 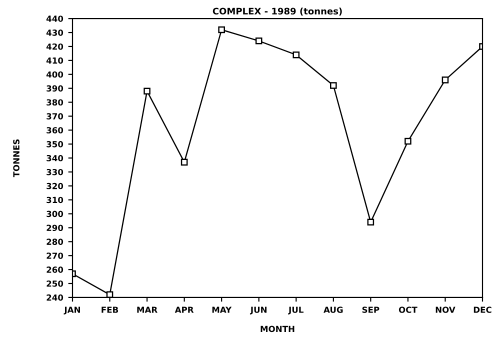 What do you see at coordinates (55, 130) in the screenshot?
I see `y-tick-label: 360` at bounding box center [55, 130].